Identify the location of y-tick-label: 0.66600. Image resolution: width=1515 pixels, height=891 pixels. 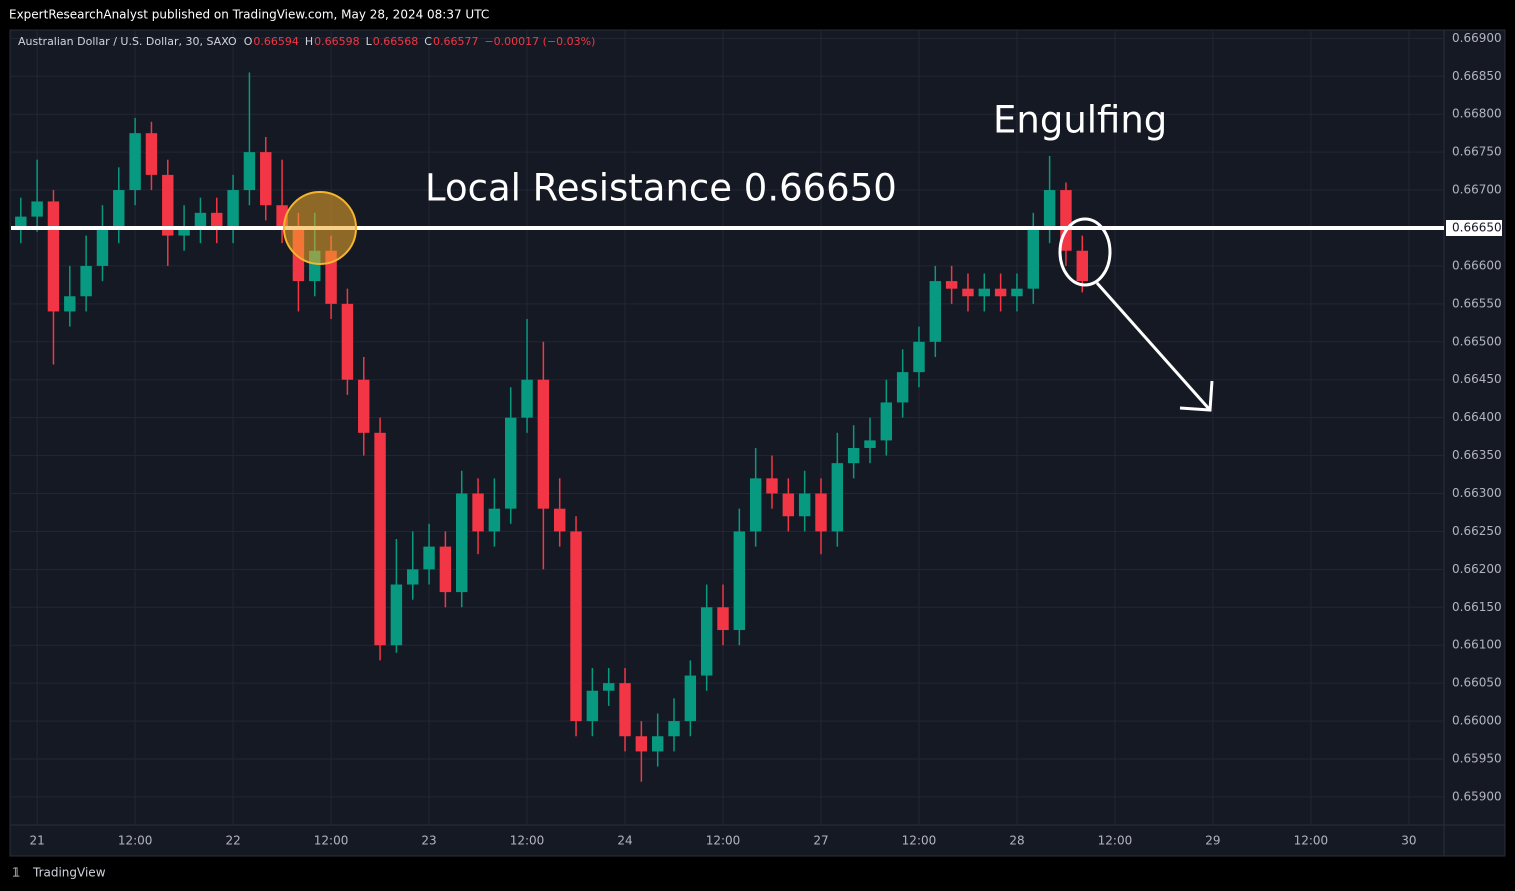
(1477, 265).